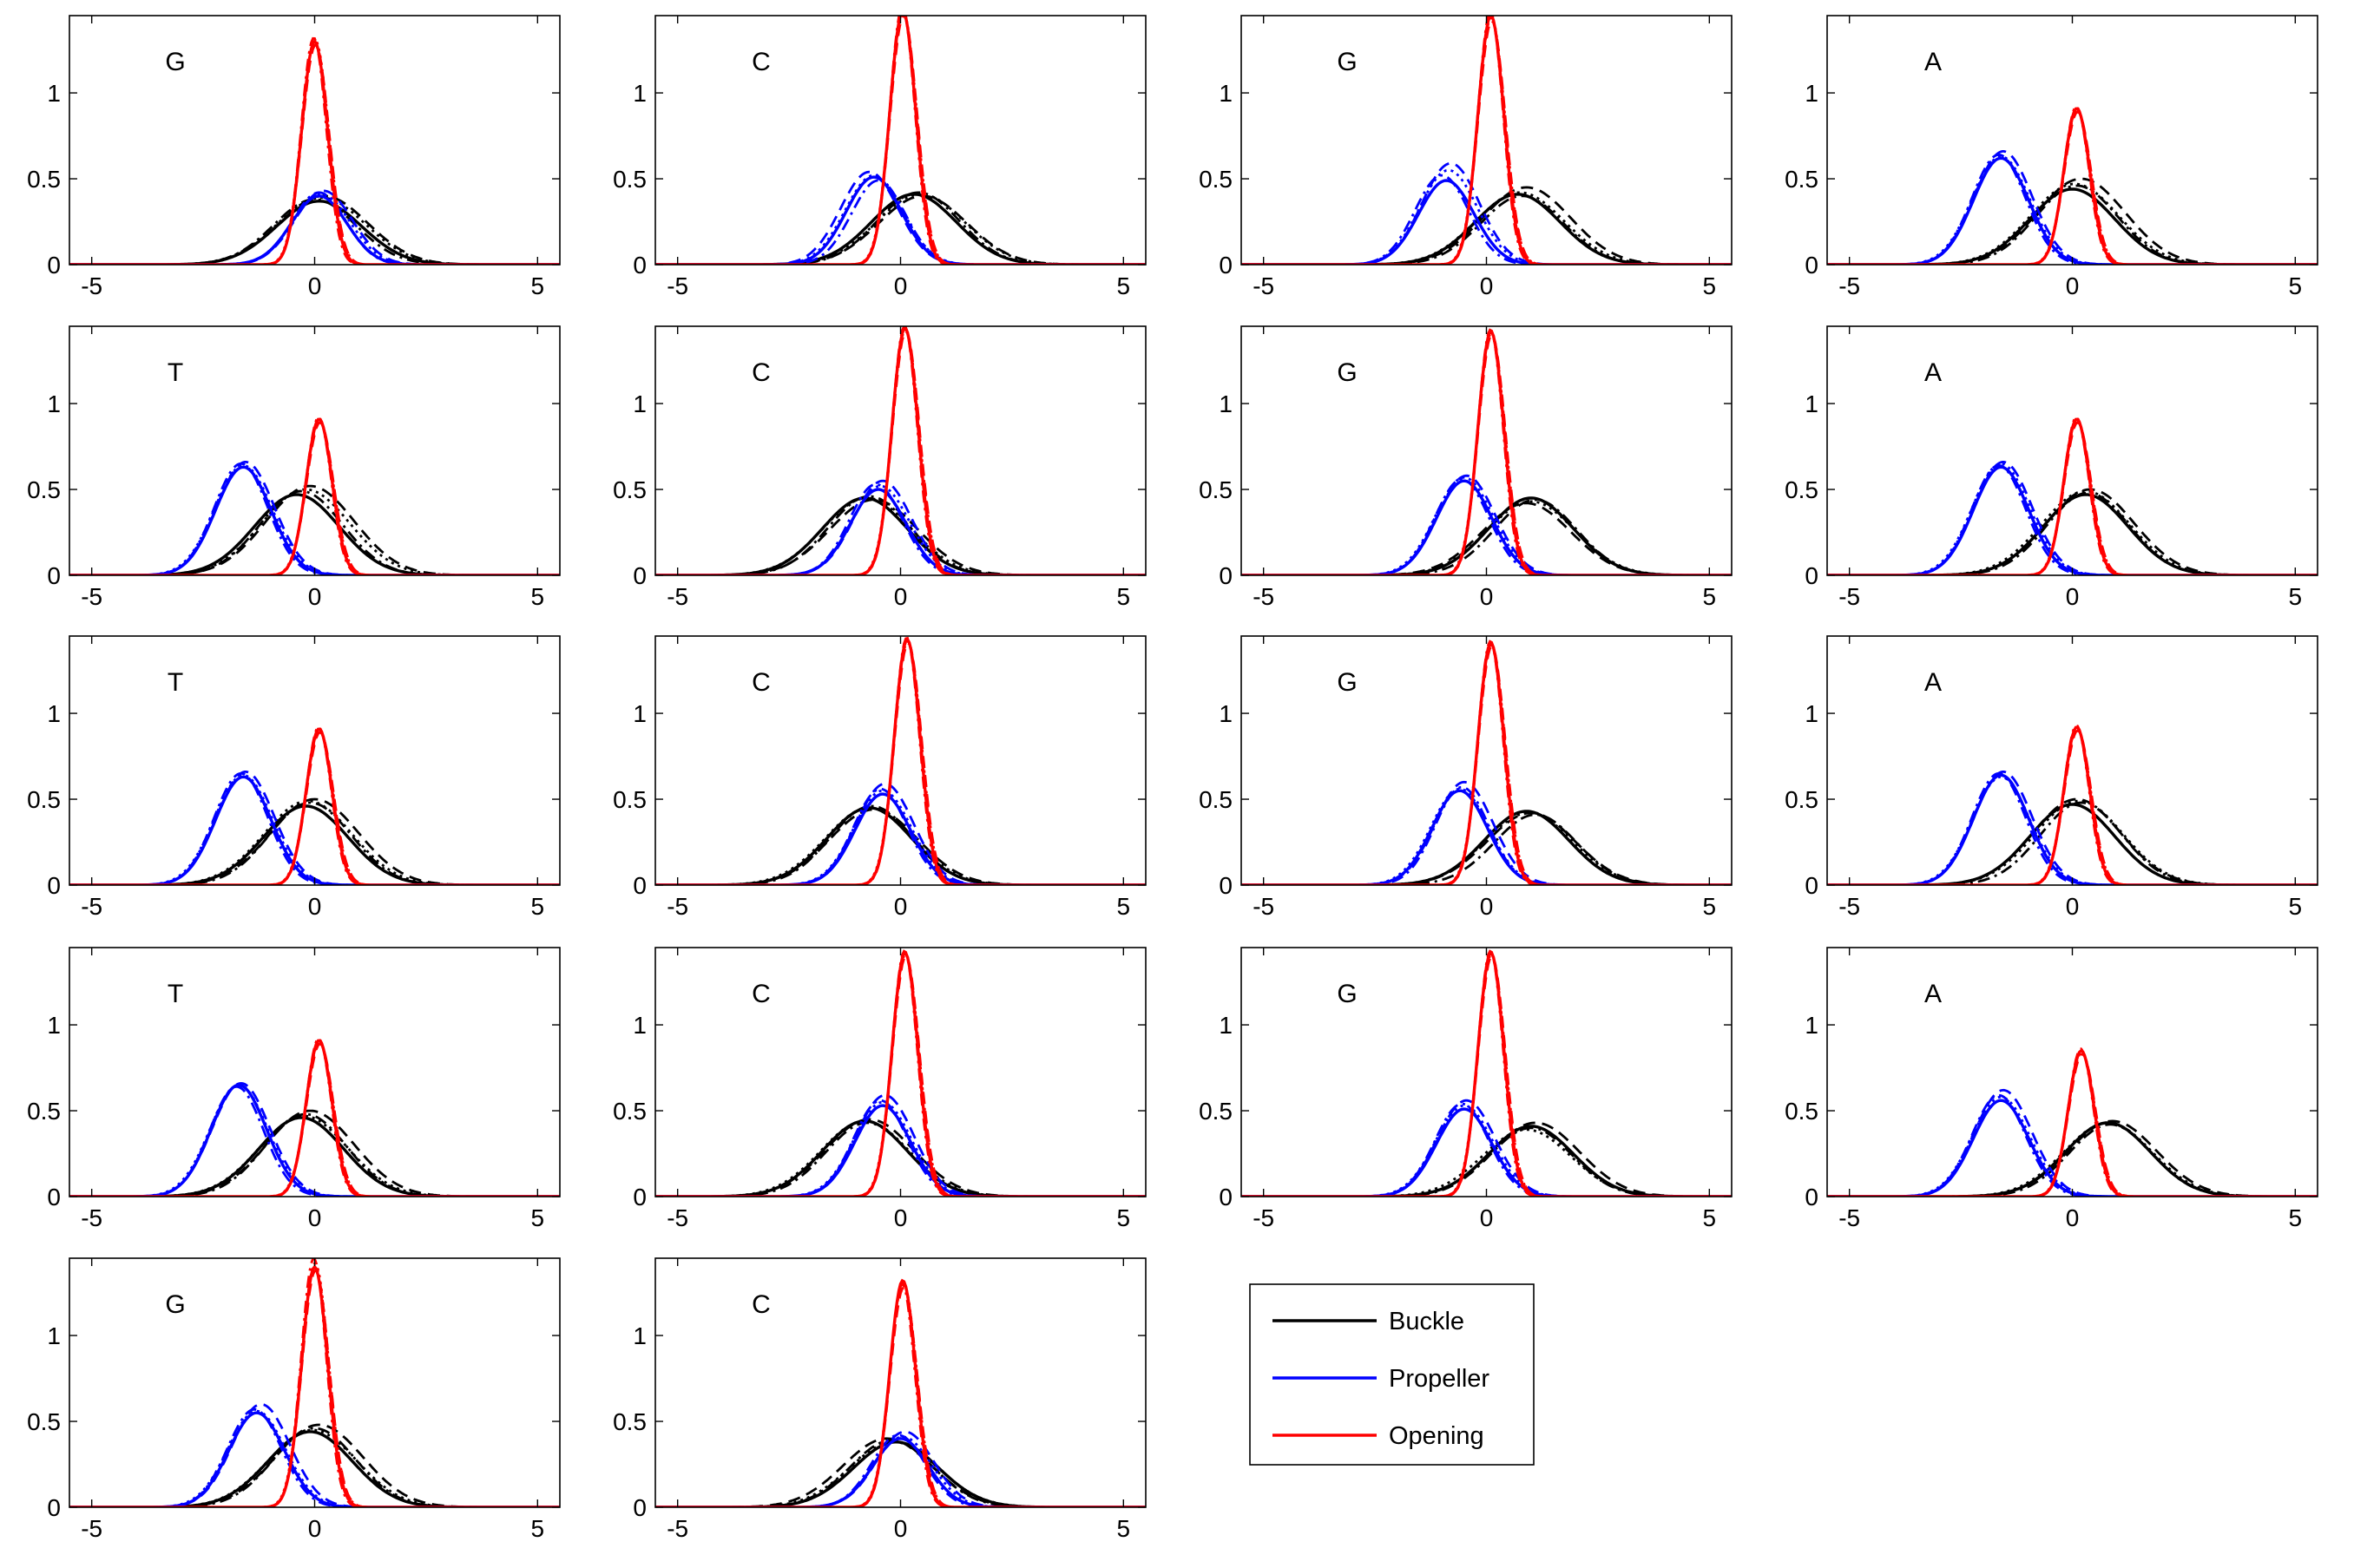 The width and height of the screenshot is (2354, 1568). I want to click on legend-label-propeller: Propeller, so click(1439, 1379).